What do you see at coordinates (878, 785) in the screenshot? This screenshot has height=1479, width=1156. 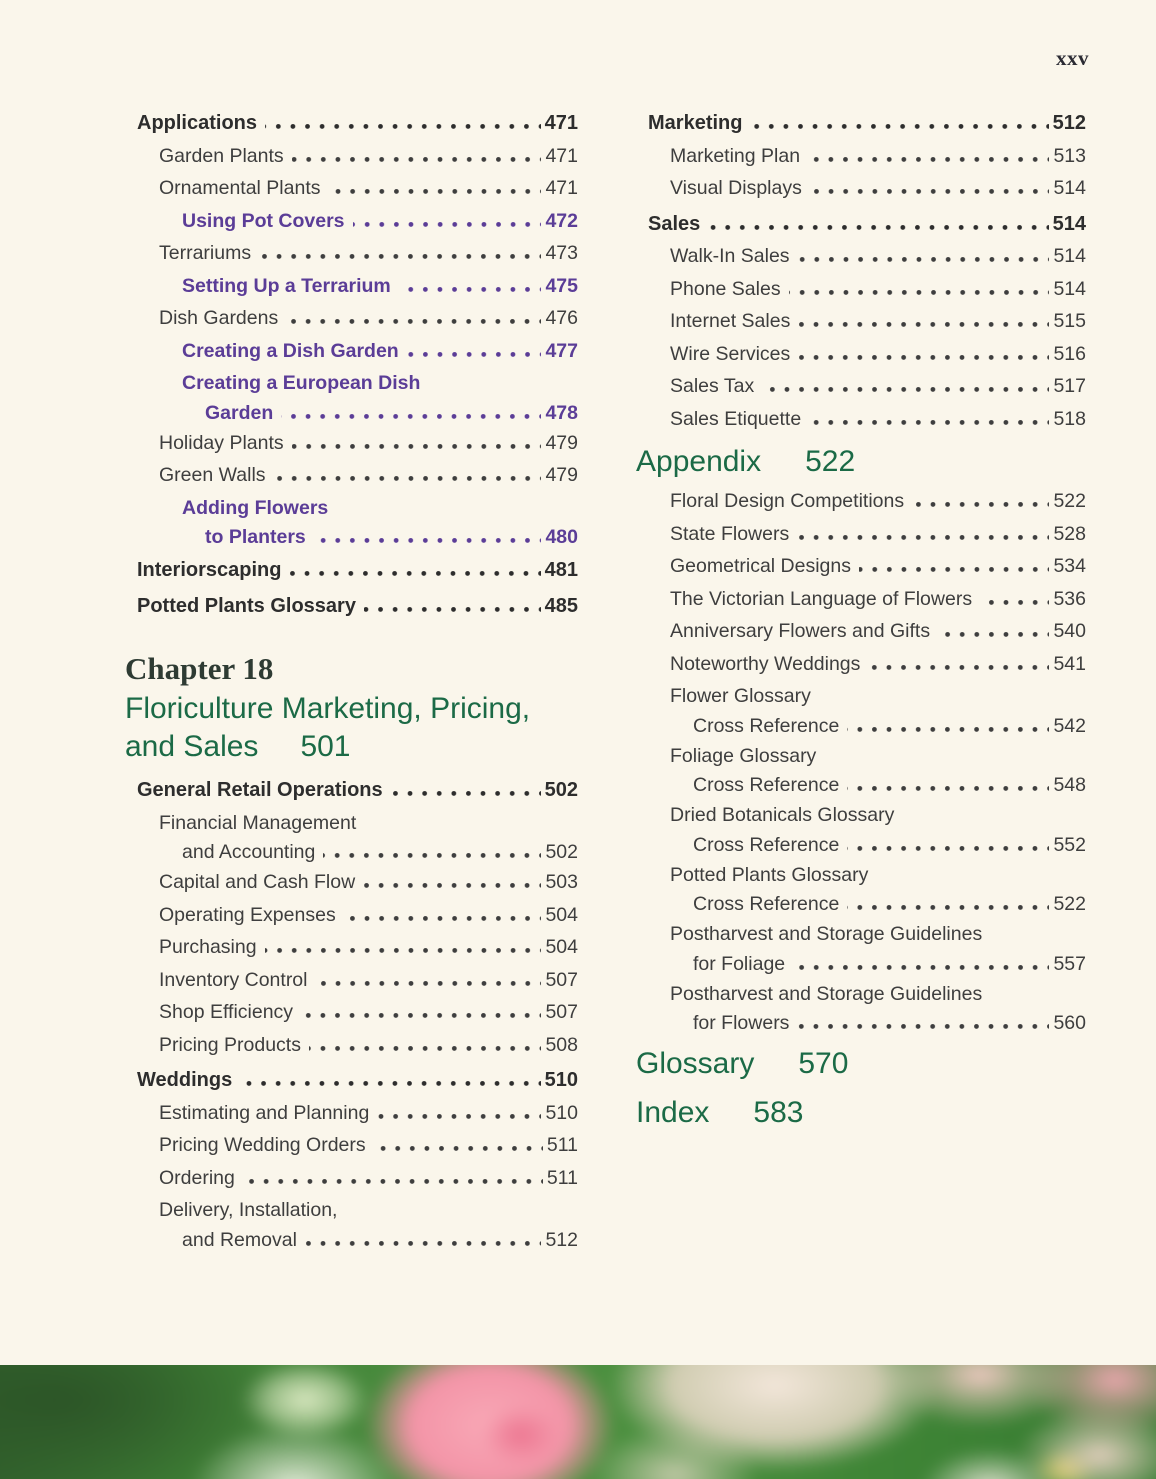 I see `toc-entry-wrap-line: Cross Reference 548` at bounding box center [878, 785].